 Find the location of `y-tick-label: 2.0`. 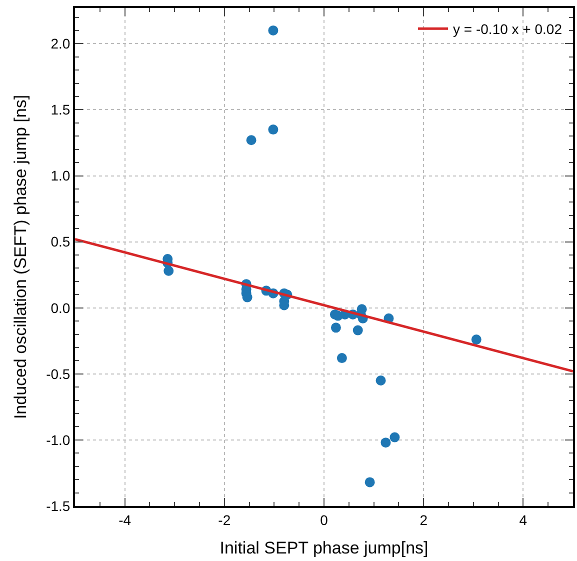

y-tick-label: 2.0 is located at coordinates (60, 44).